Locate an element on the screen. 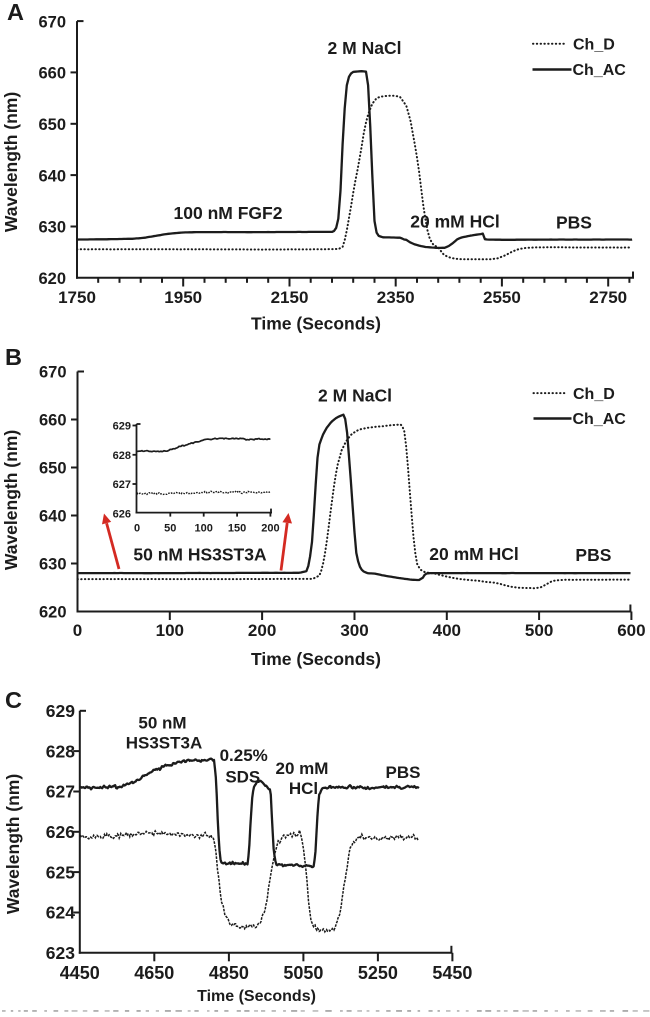  svg-text: 625 is located at coordinates (60, 872).